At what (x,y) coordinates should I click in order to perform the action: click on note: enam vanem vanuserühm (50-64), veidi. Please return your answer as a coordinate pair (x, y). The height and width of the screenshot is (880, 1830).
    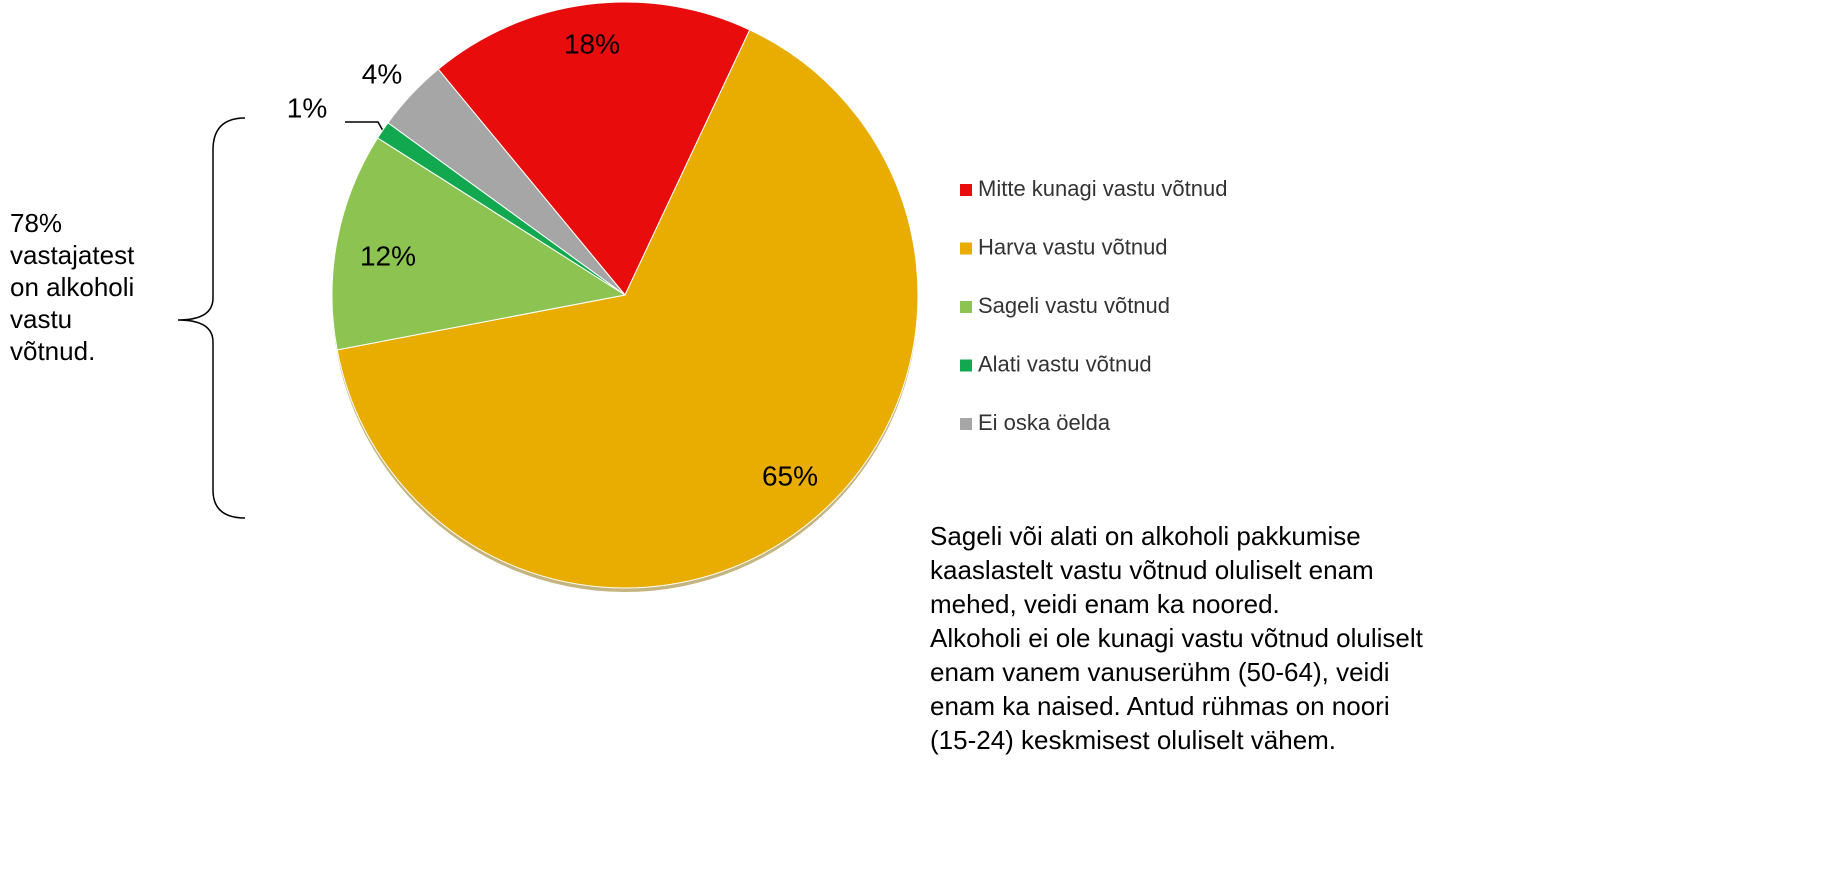
    Looking at the image, I should click on (1160, 672).